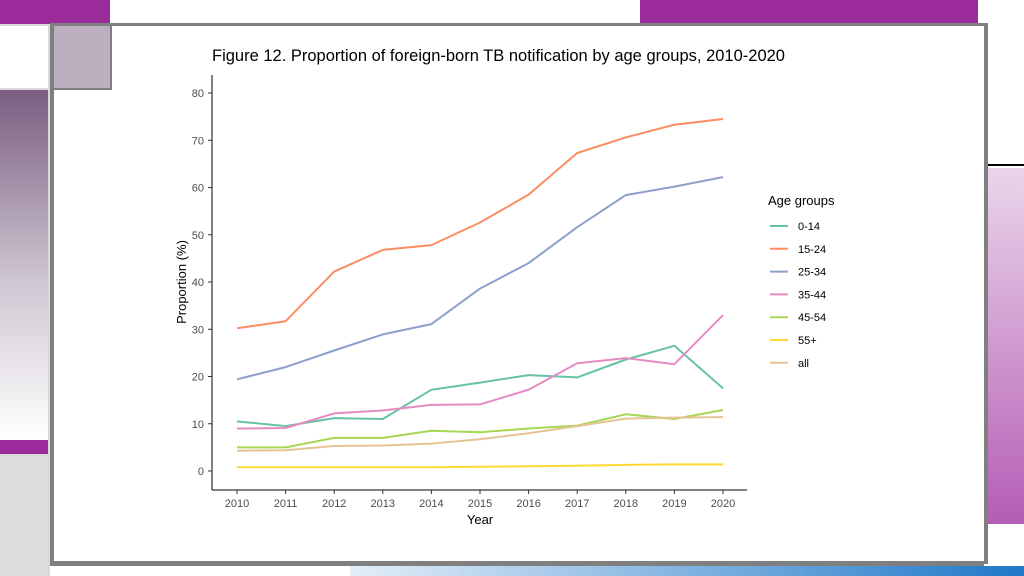 The image size is (1024, 576). I want to click on x-tick-label: 2014, so click(431, 504).